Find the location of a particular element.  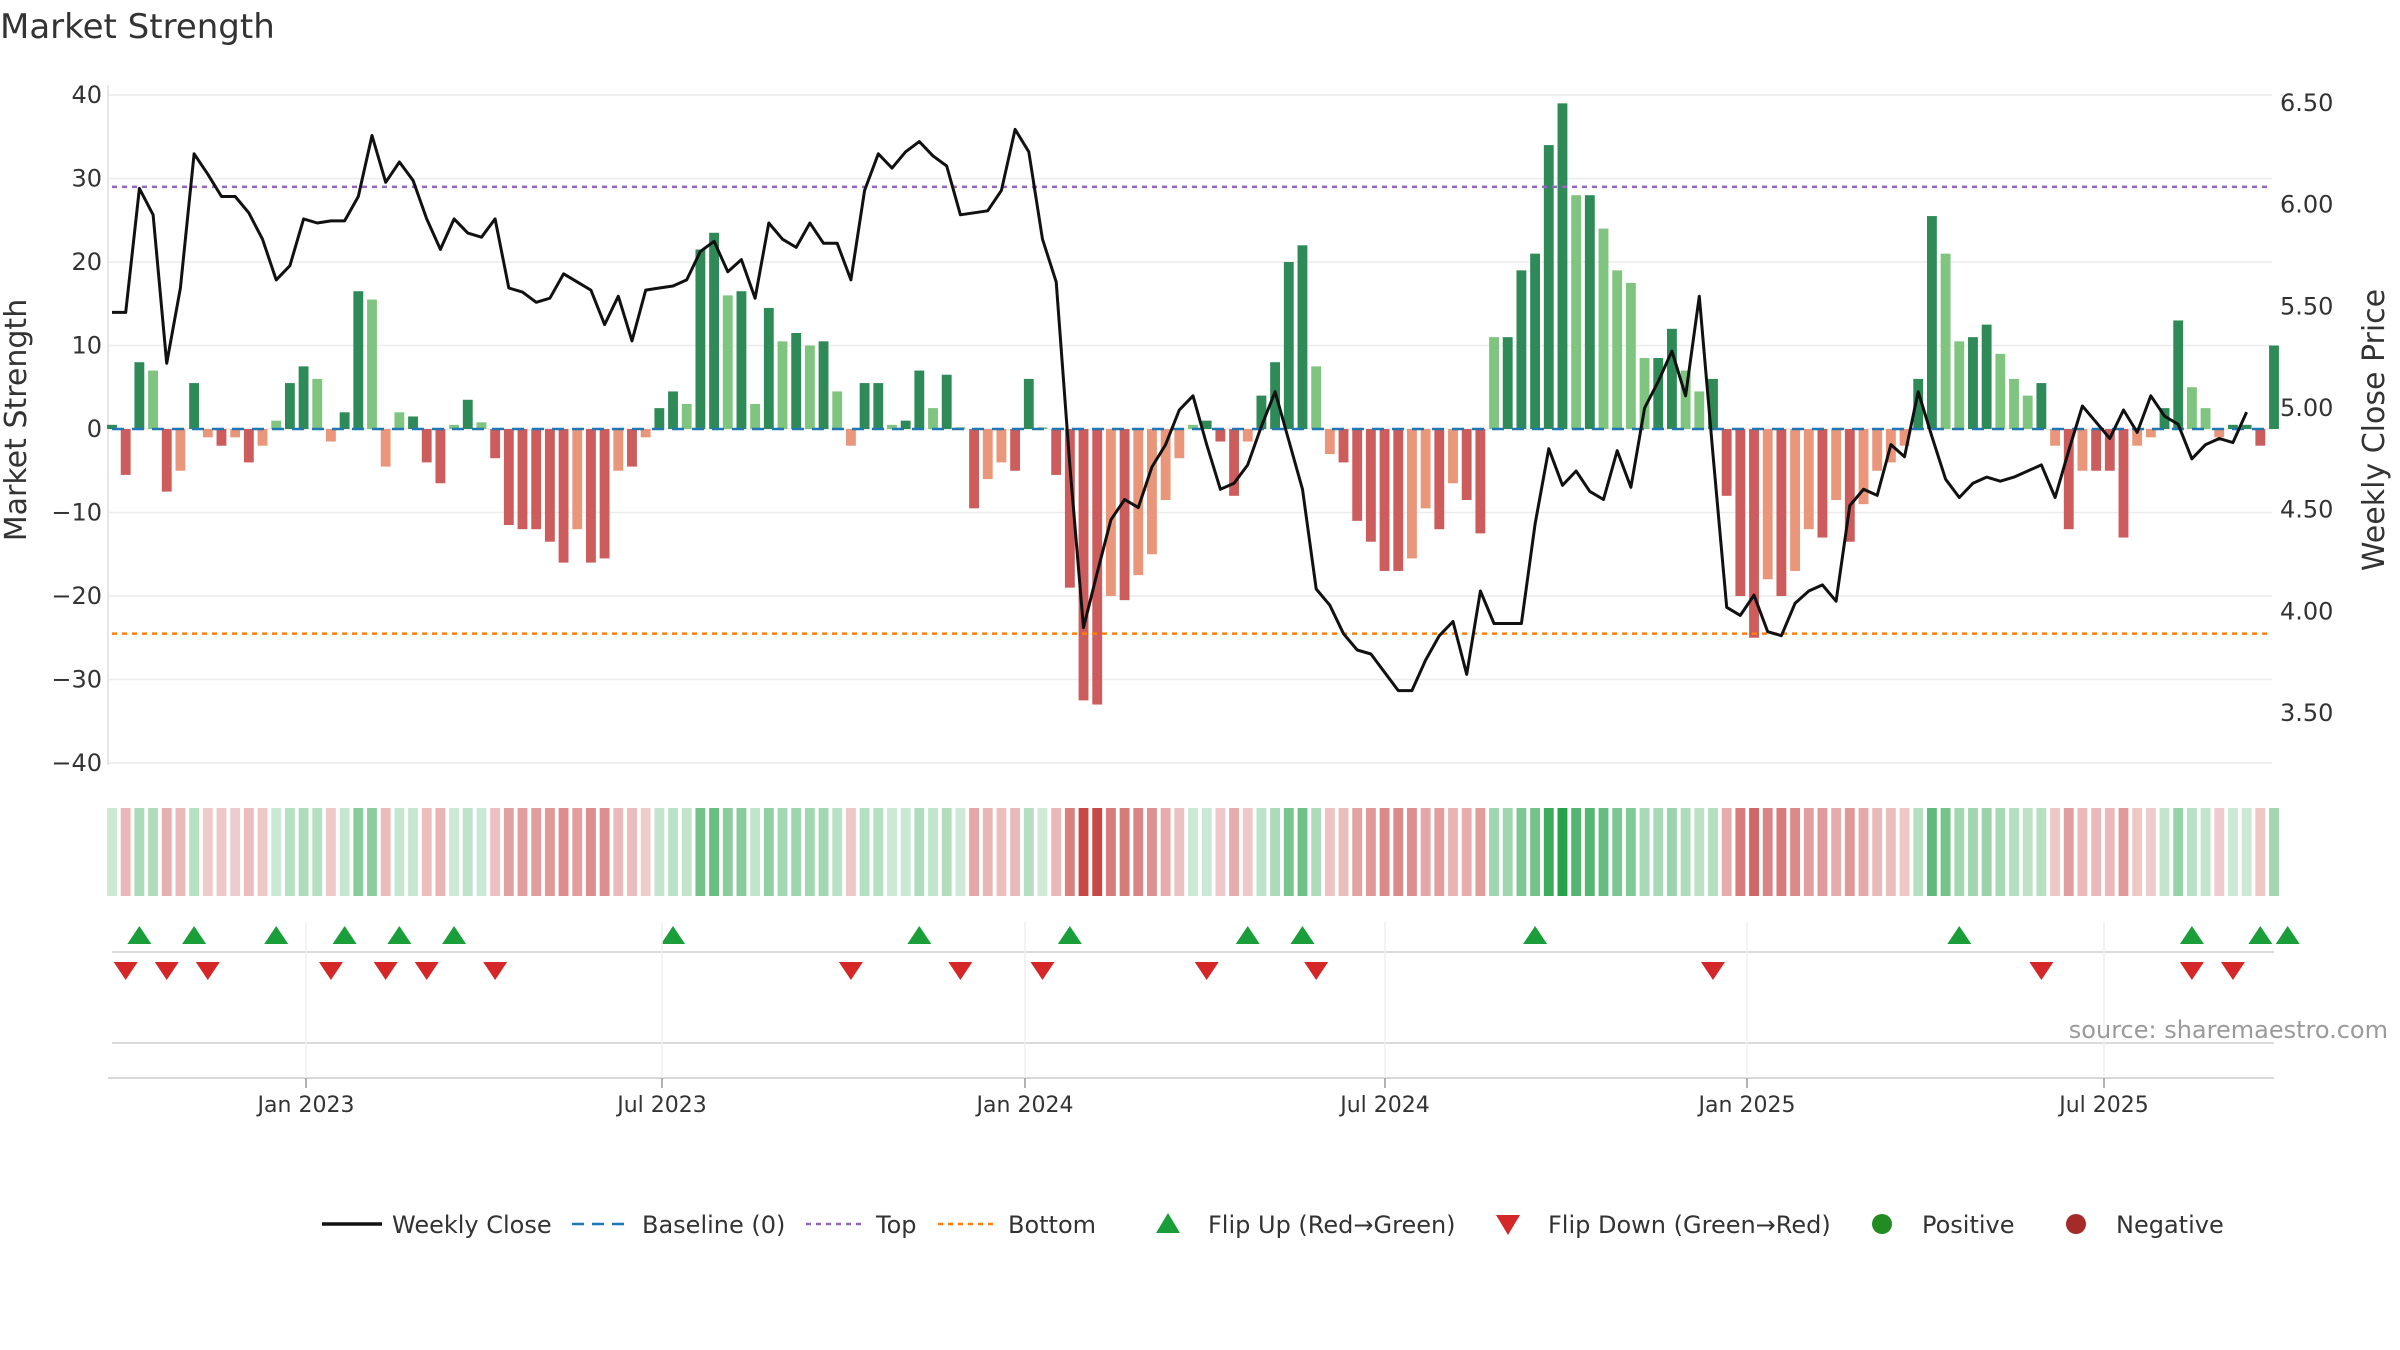

y2-tick-label: 6.00 is located at coordinates (2306, 205).